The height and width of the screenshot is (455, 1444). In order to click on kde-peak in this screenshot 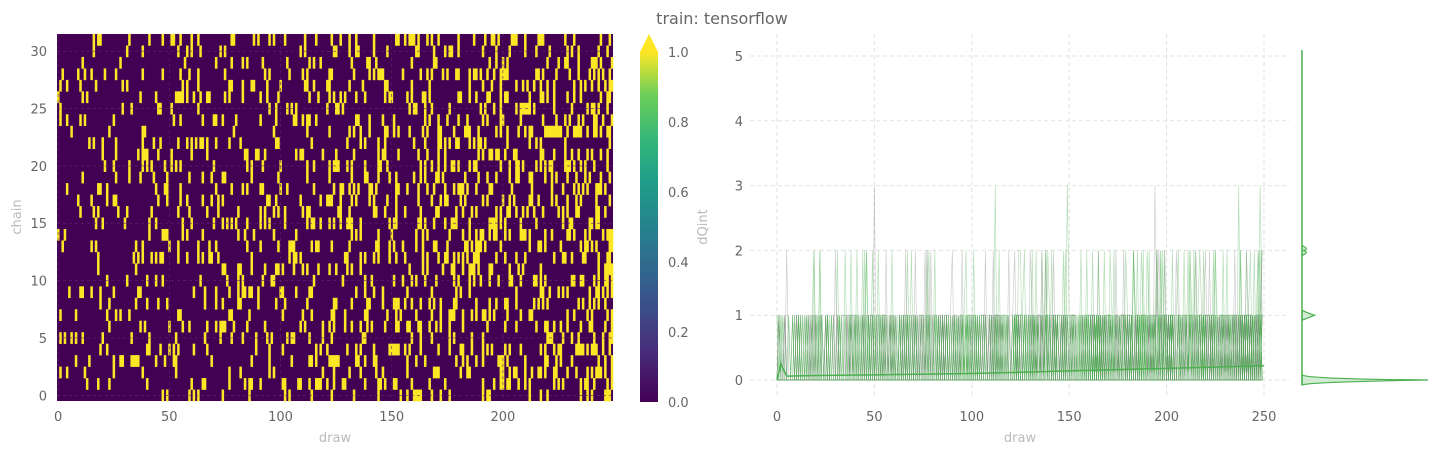, I will do `click(1309, 315)`.